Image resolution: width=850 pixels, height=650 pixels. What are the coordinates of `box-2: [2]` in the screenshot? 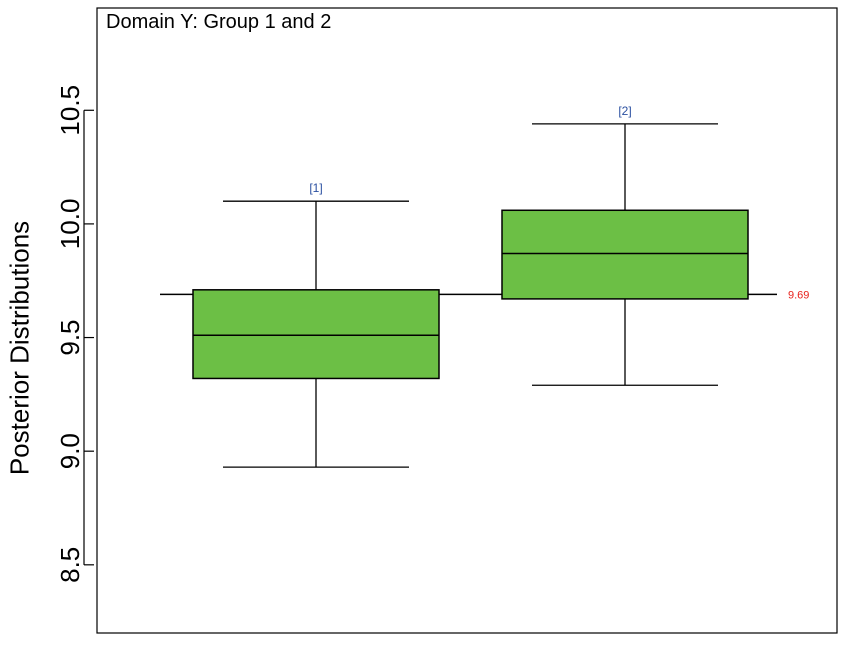 It's located at (625, 245).